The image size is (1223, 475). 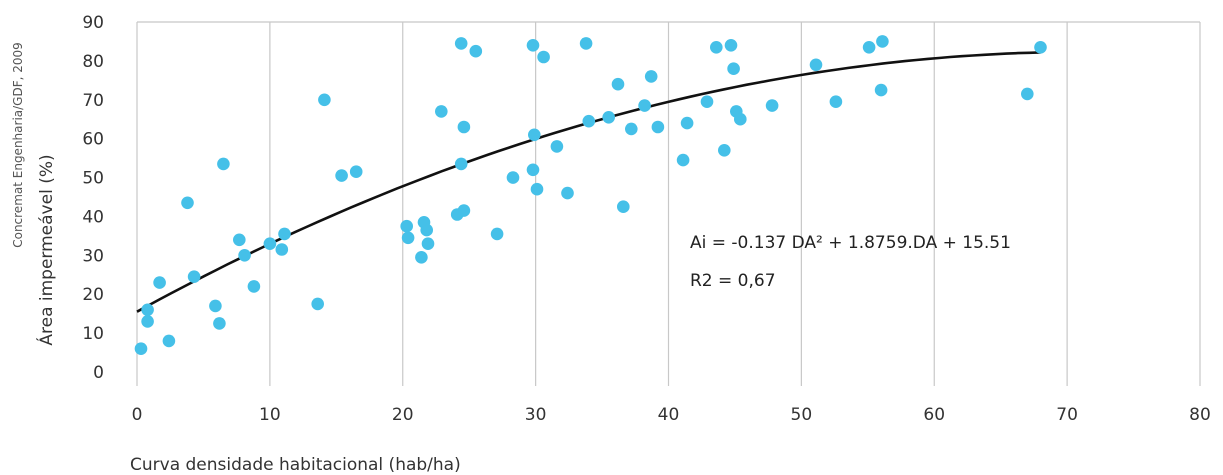 What do you see at coordinates (93, 23) in the screenshot?
I see `y-tick-label: 90` at bounding box center [93, 23].